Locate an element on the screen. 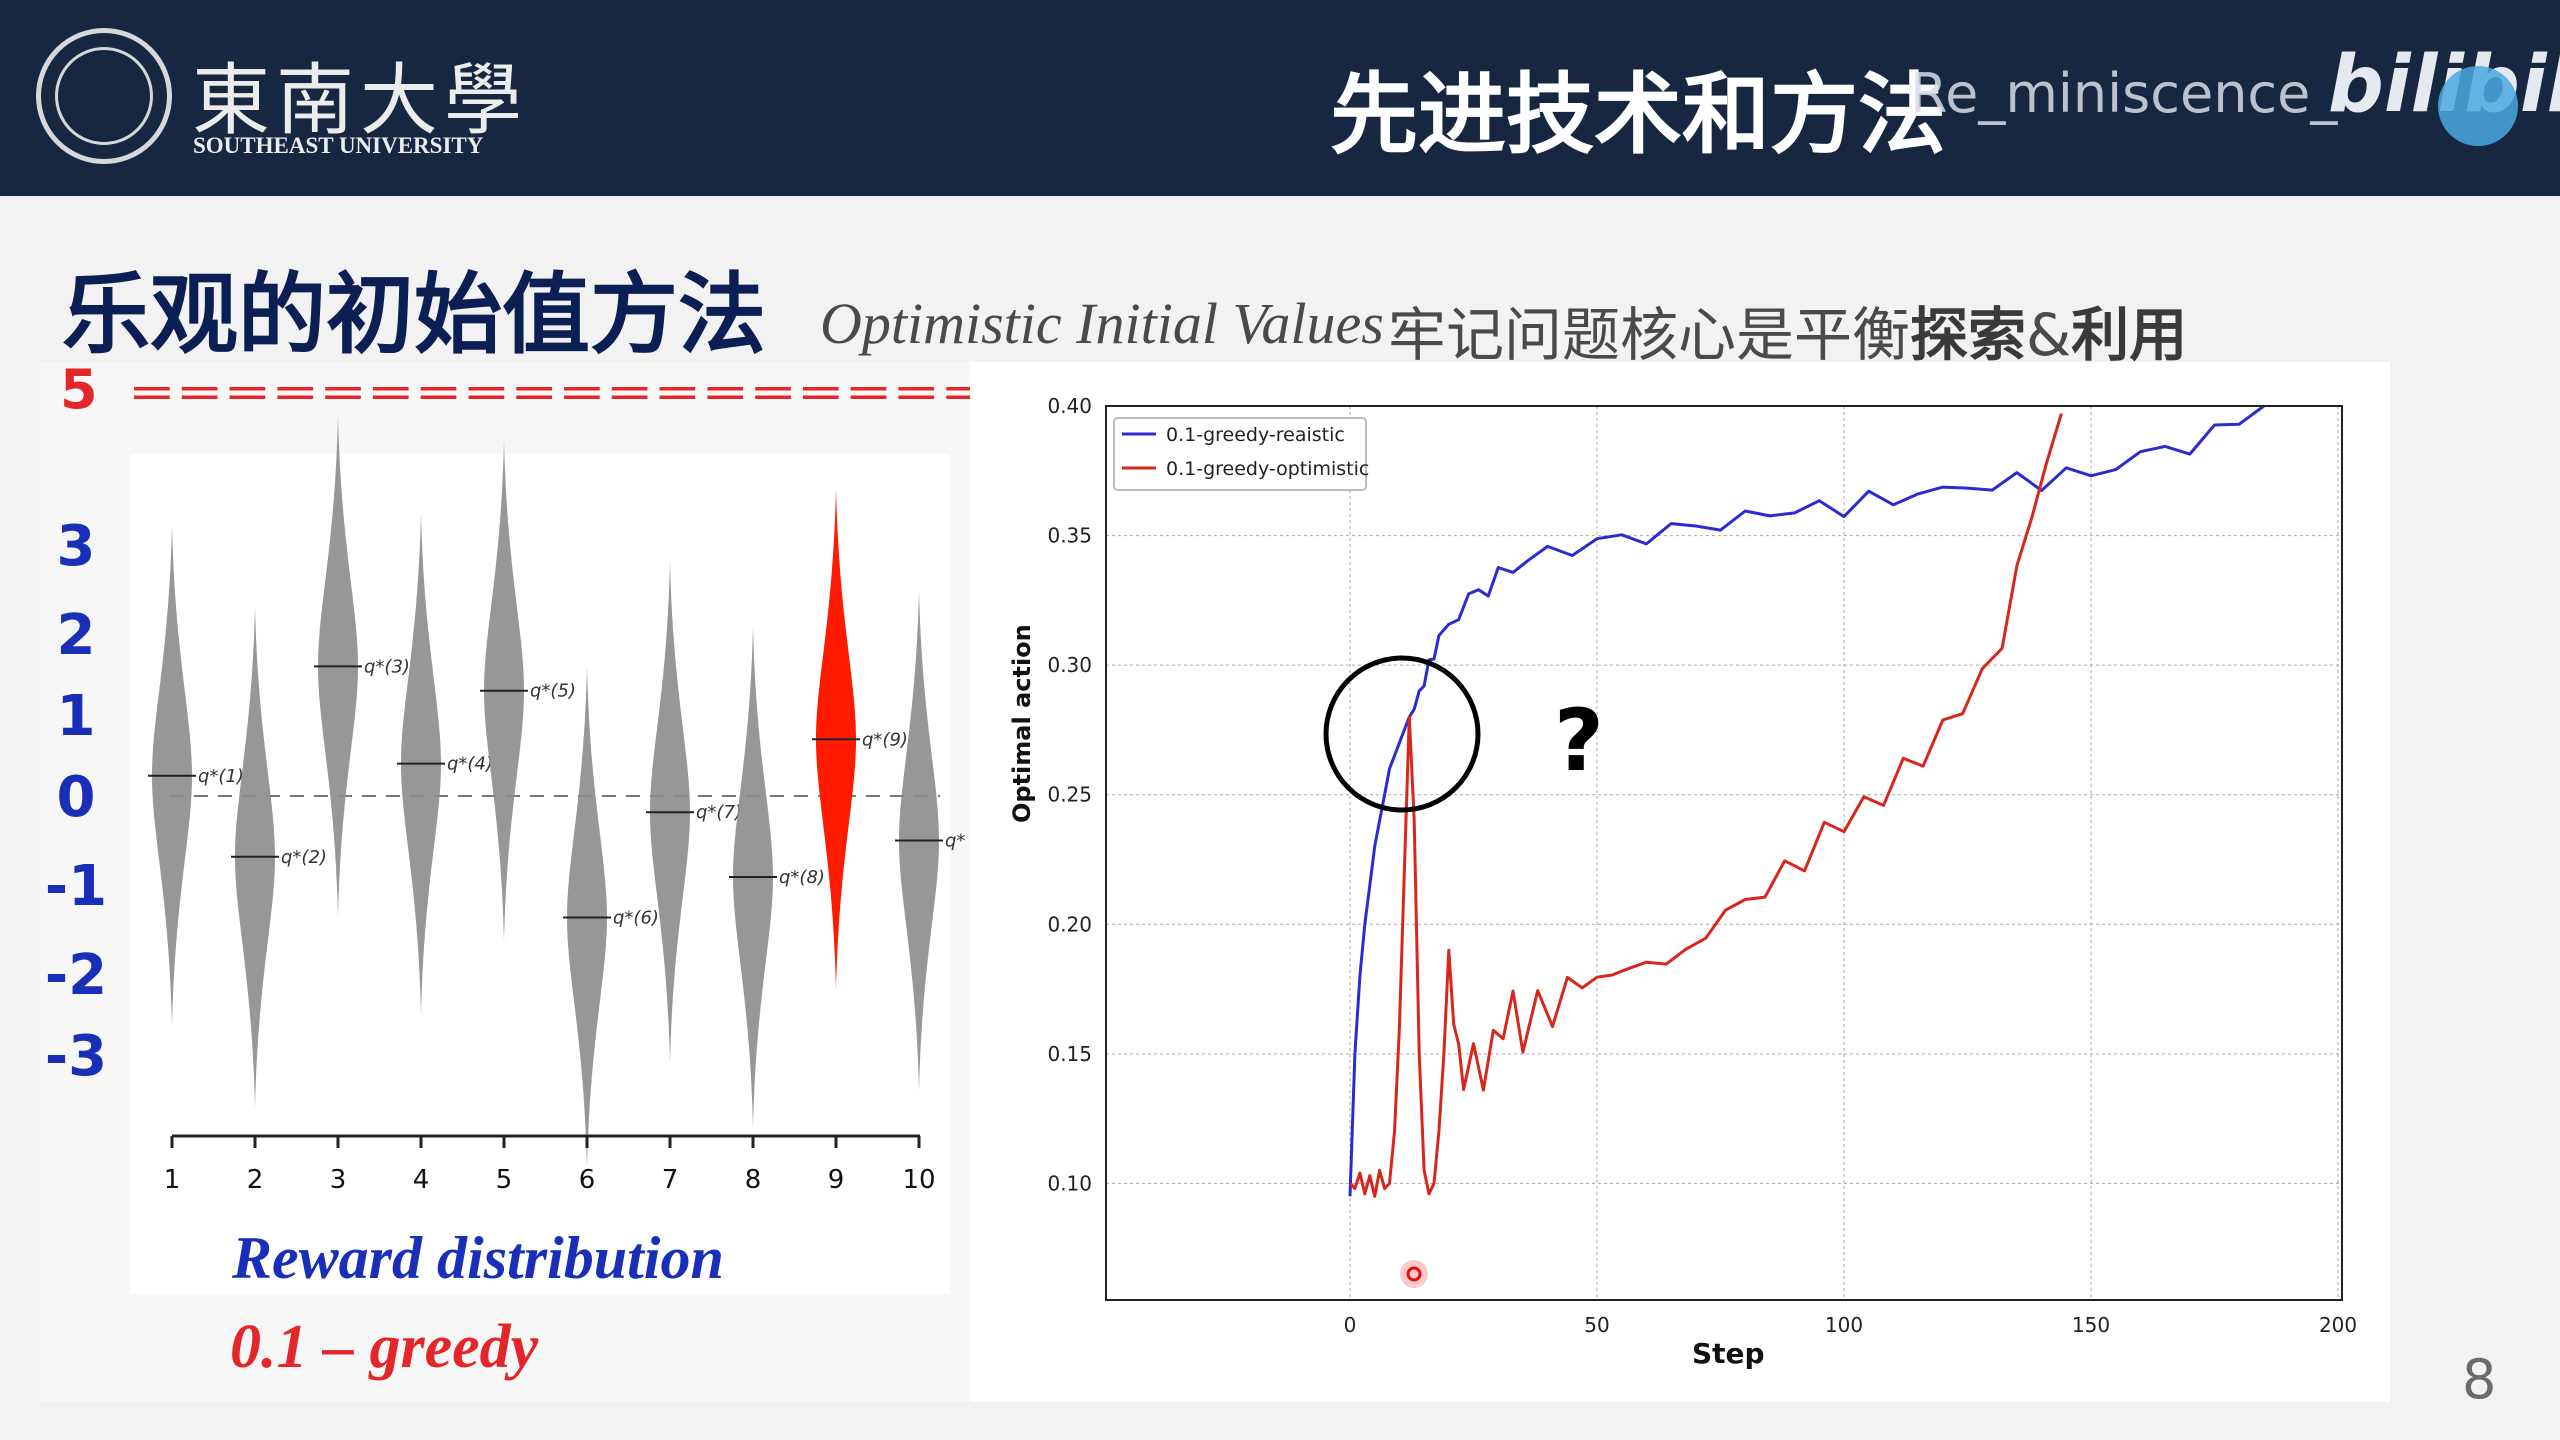 This screenshot has height=1440, width=2560. legend-label-optimistic: 0.1-greedy-optimistic is located at coordinates (1267, 469).